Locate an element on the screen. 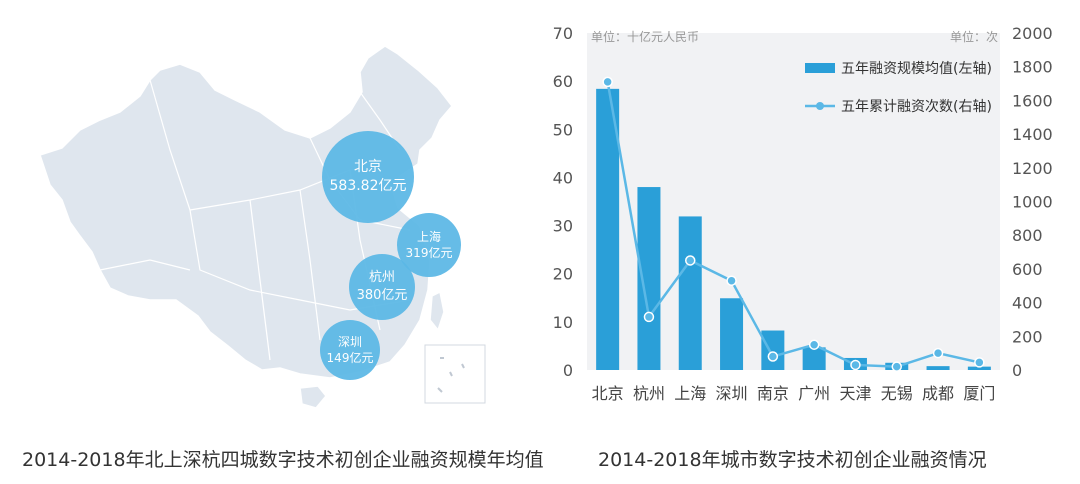 Image resolution: width=1080 pixels, height=484 pixels. x-tick-label: 无锡 is located at coordinates (897, 393).